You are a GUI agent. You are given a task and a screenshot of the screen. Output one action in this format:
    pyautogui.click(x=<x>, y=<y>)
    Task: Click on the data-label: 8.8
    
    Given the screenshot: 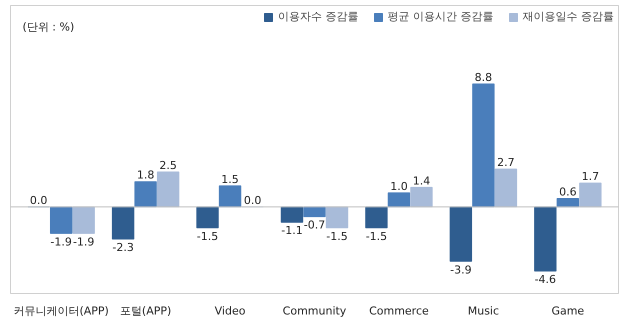 What is the action you would take?
    pyautogui.click(x=483, y=77)
    